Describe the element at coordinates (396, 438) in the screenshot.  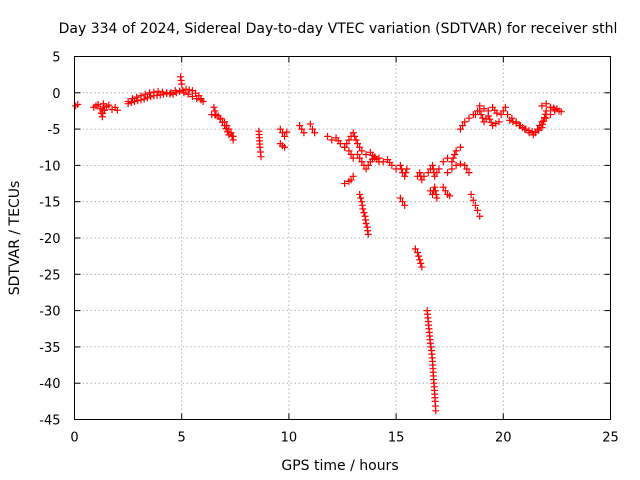
I see `x-tick-label: 15` at that location.